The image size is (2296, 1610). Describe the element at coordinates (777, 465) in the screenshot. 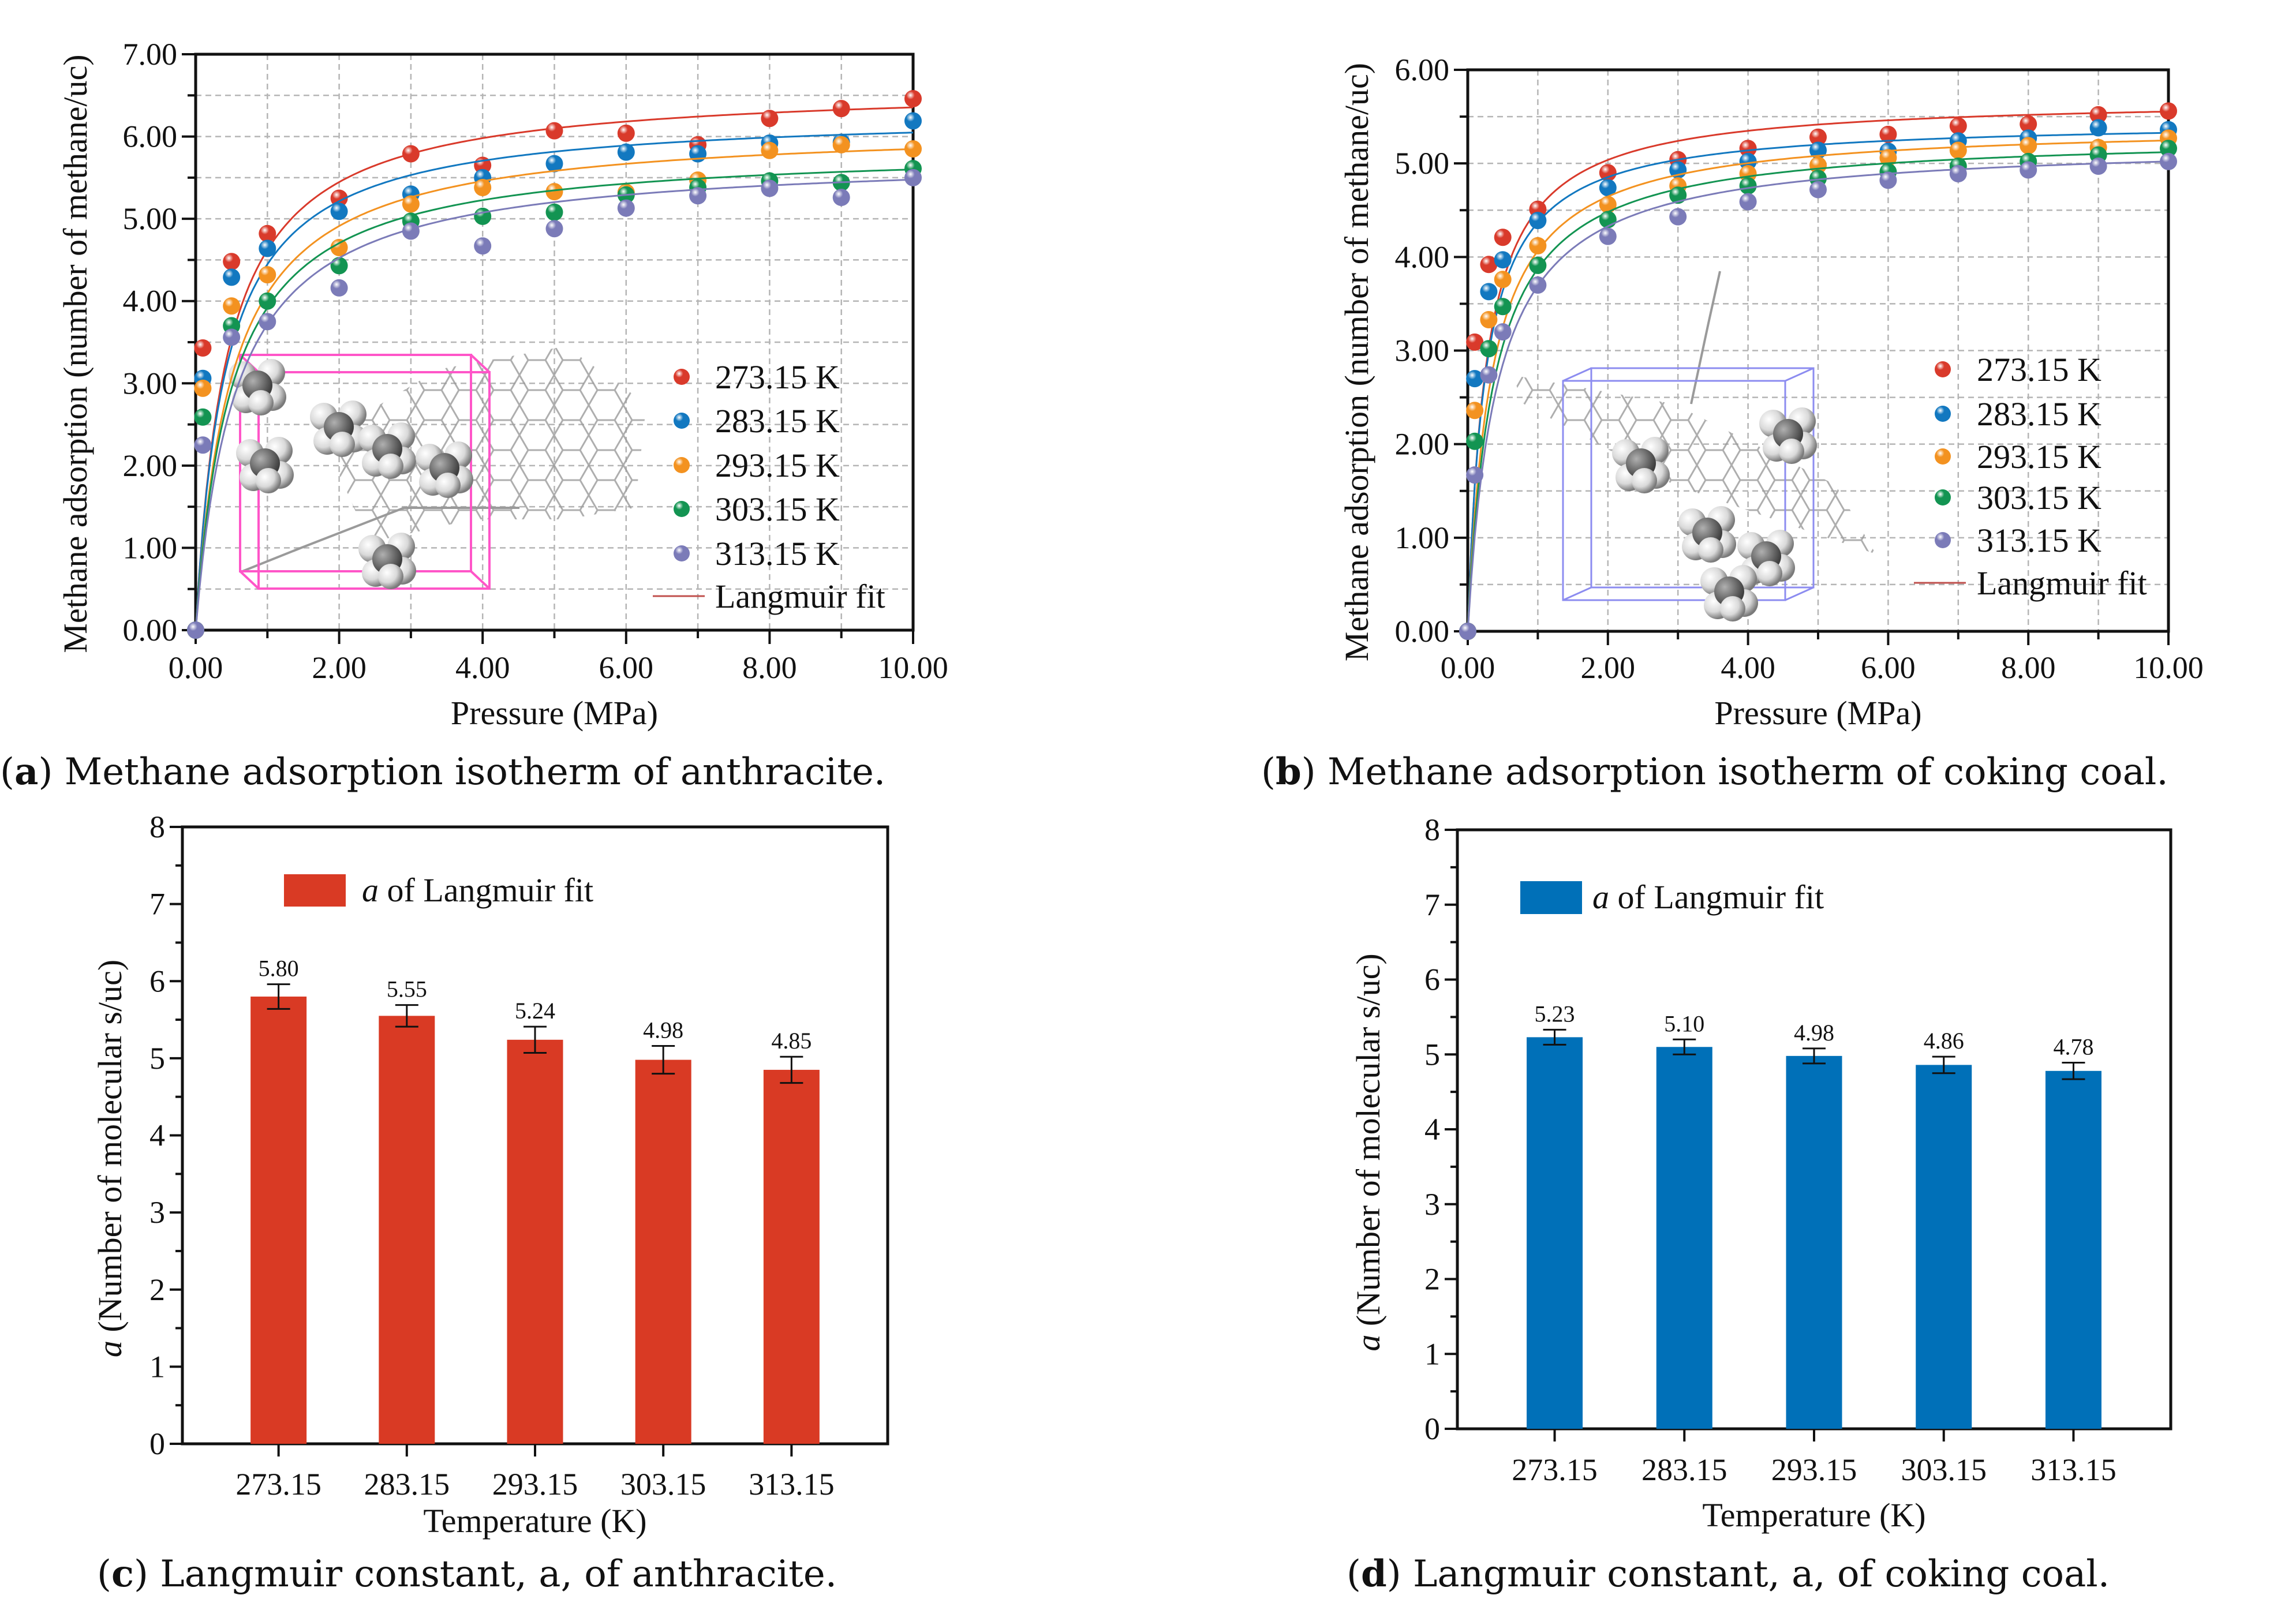

I see `legend-label: 293.15 K` at that location.